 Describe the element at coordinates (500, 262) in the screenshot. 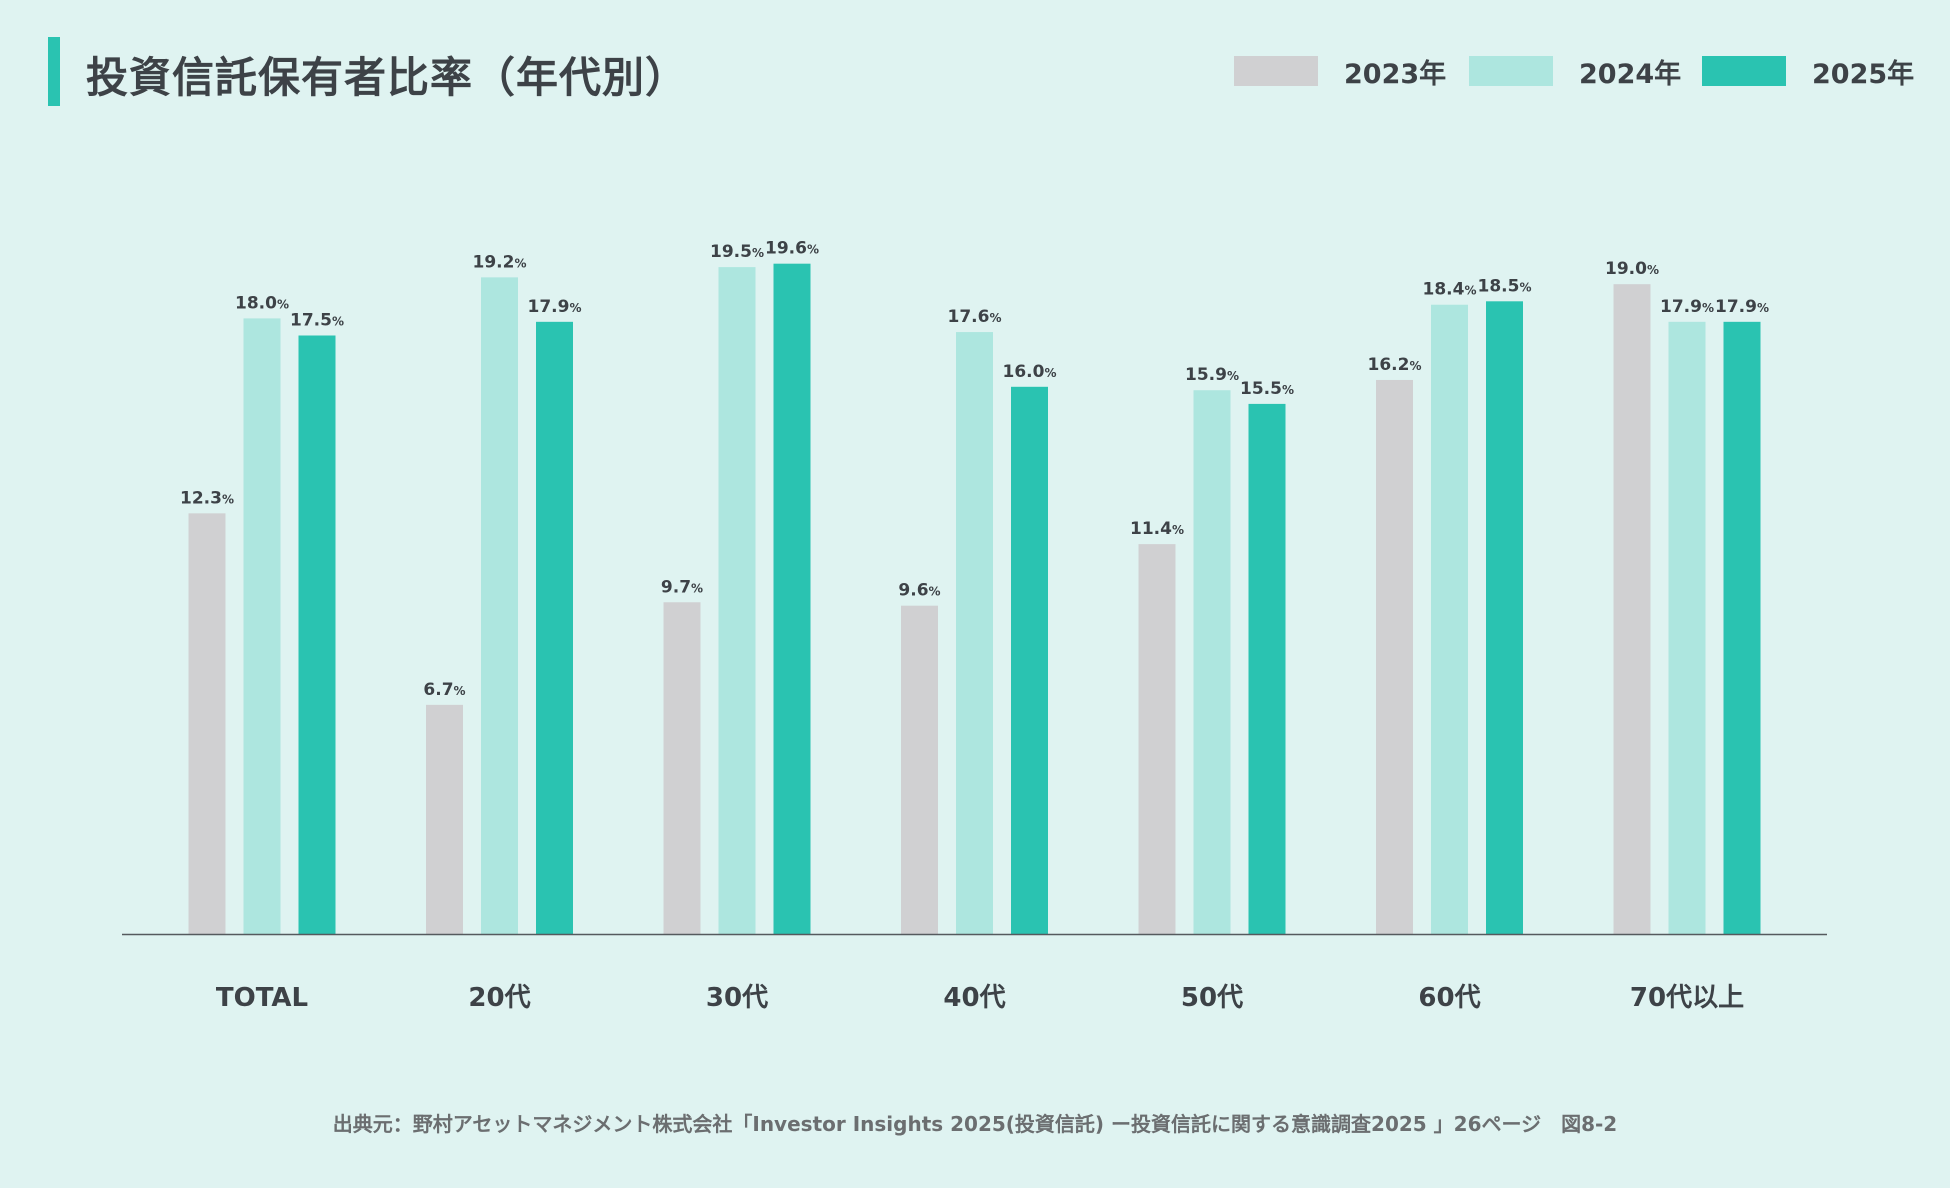

I see `data-label: 19.2%` at that location.